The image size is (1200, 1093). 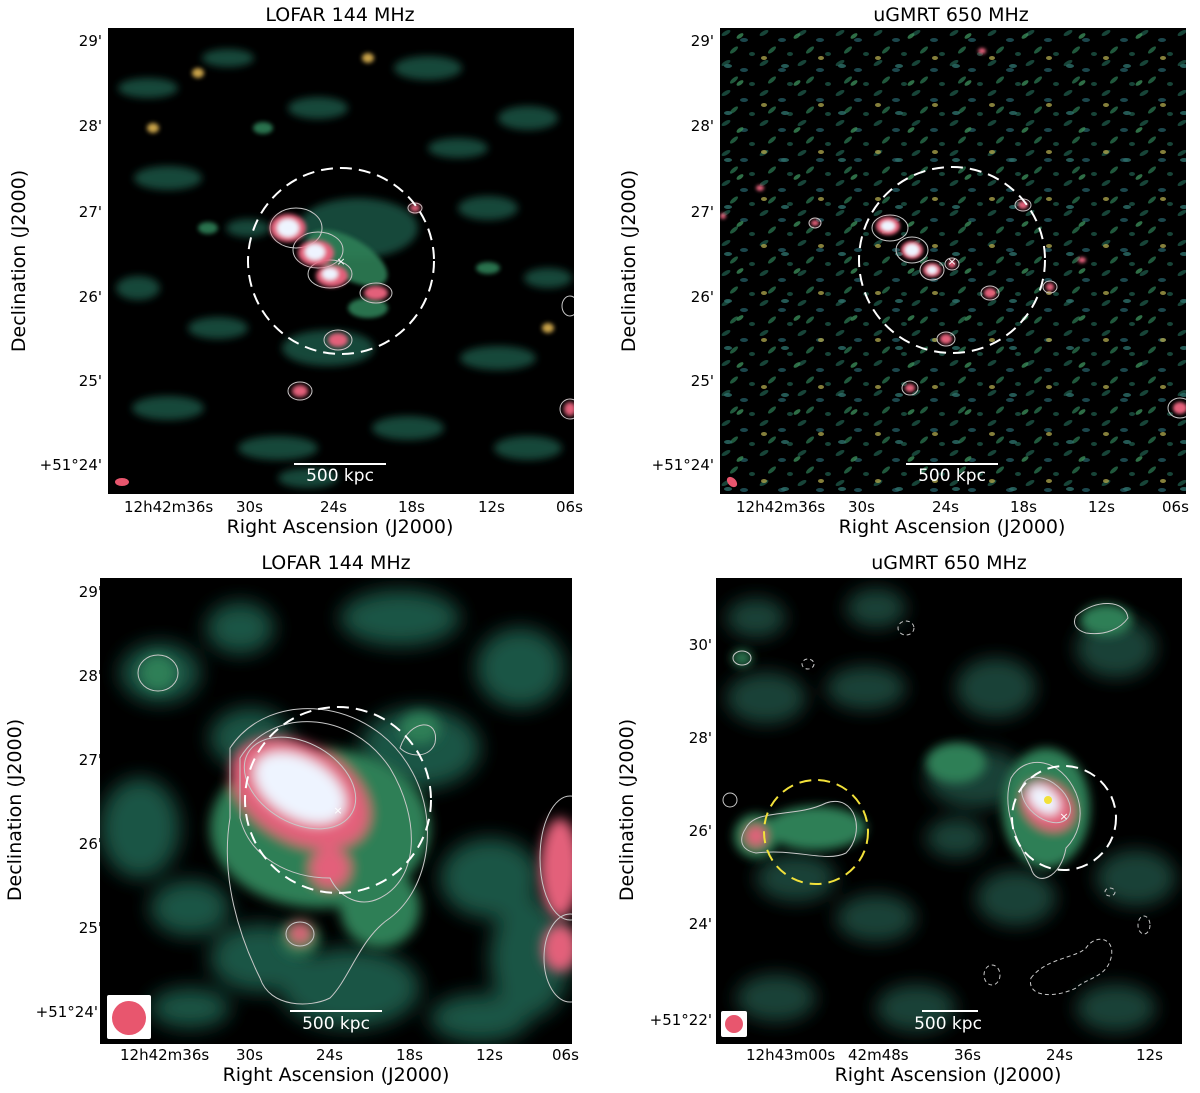 I want to click on y-tick: 24', so click(x=700, y=924).